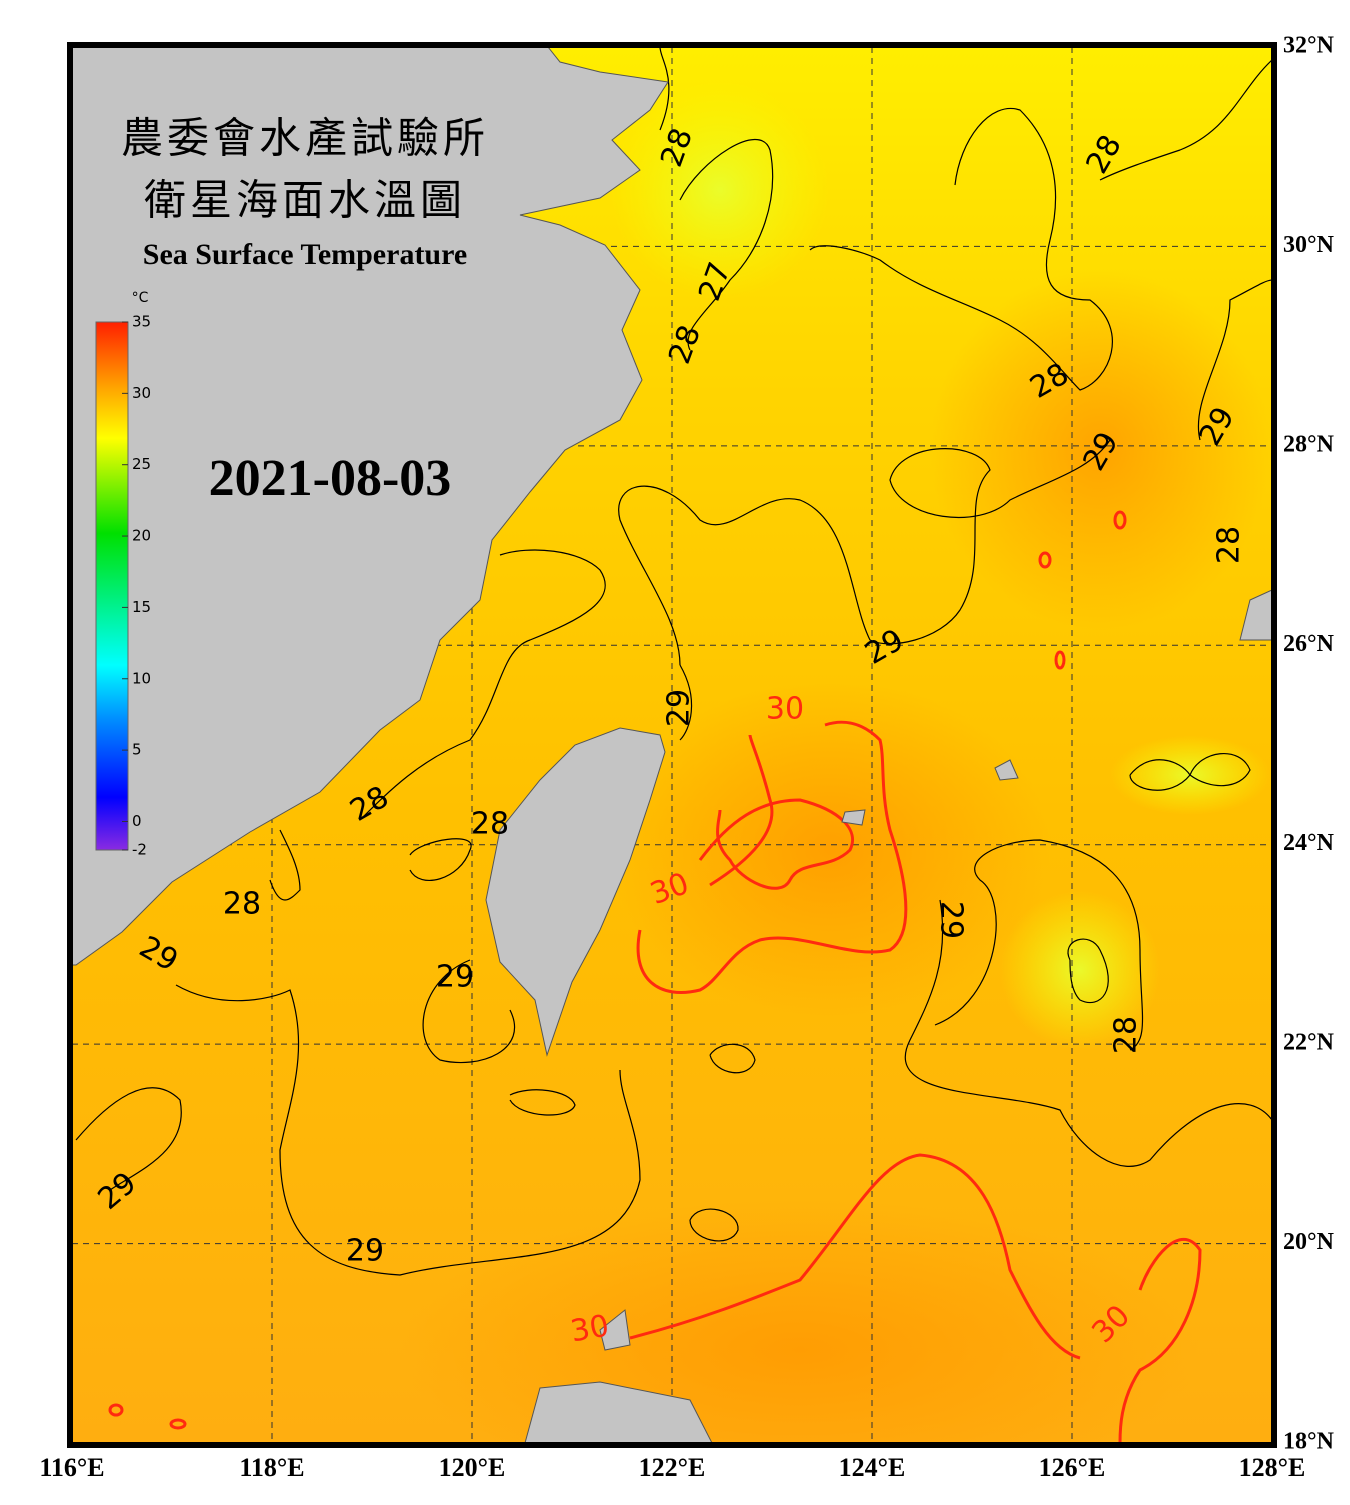 This screenshot has height=1505, width=1350. I want to click on lon-label: 124°E, so click(872, 1467).